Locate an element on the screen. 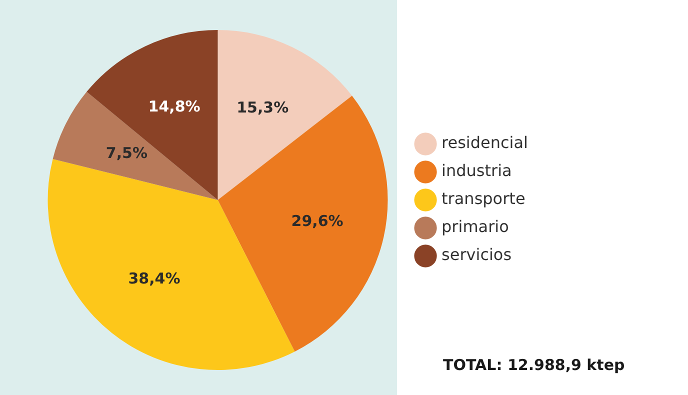  legend-label: primario is located at coordinates (475, 226).